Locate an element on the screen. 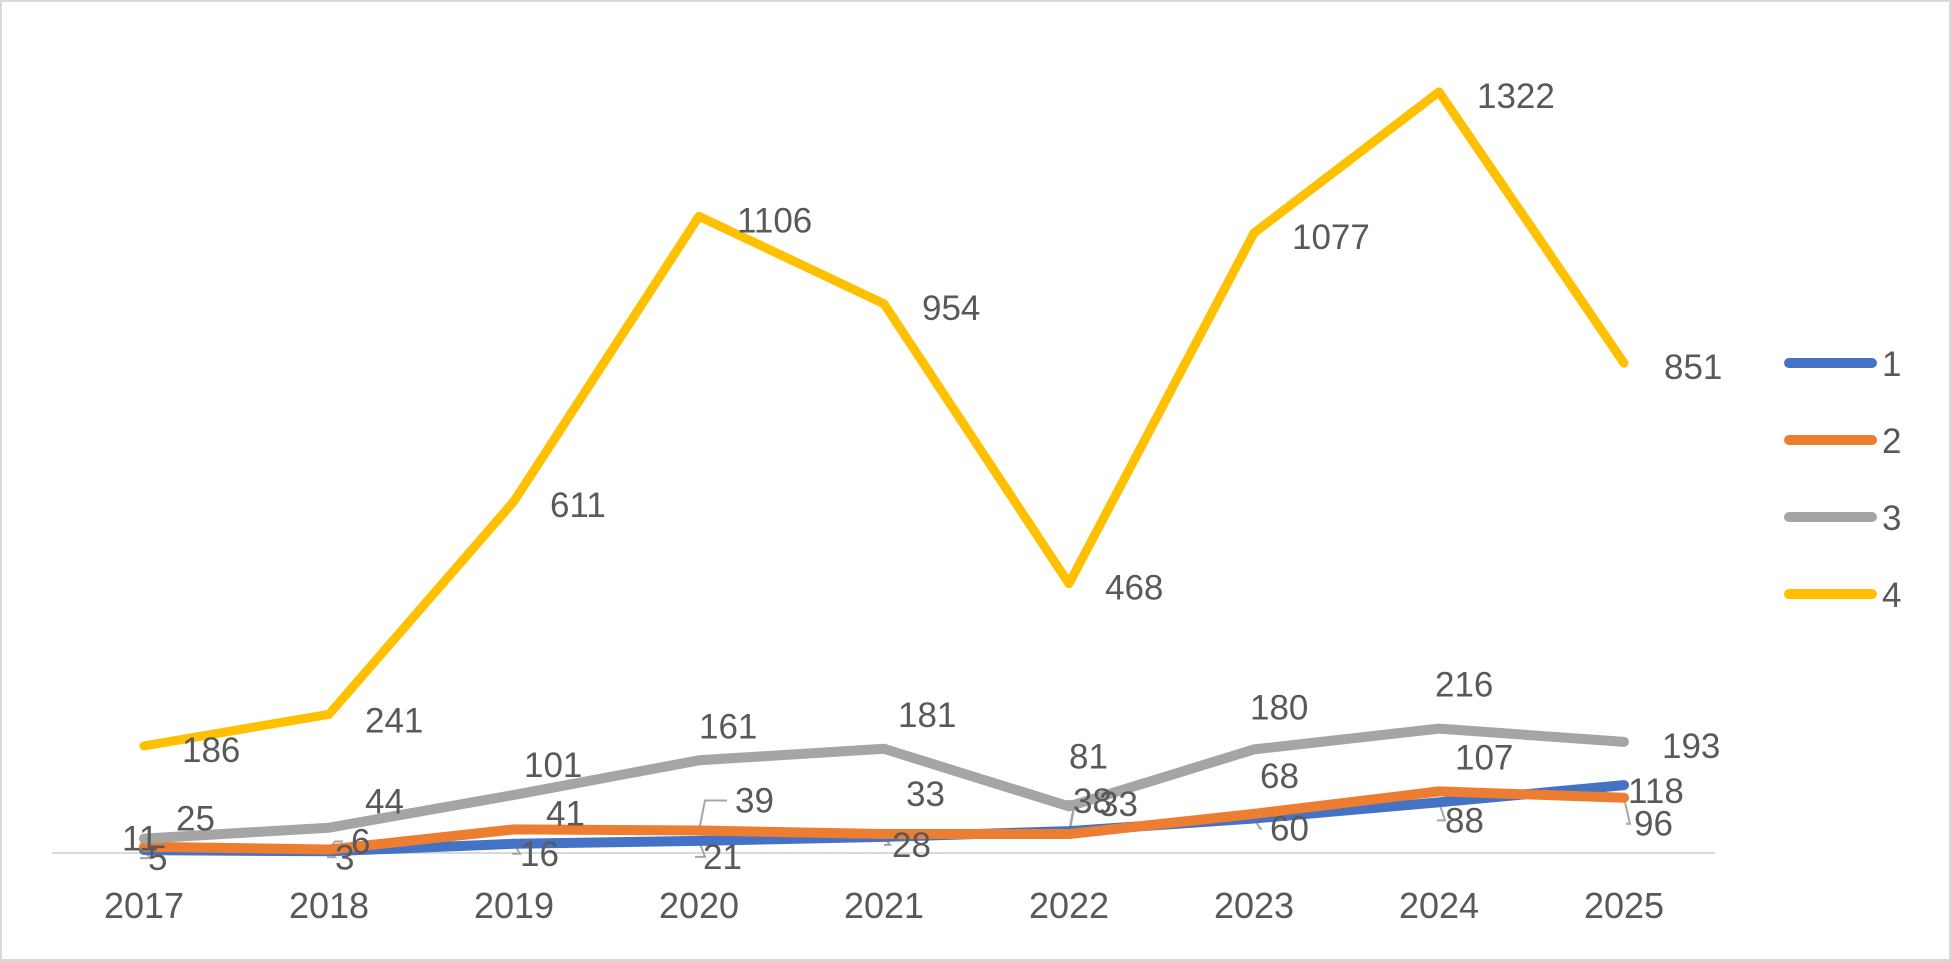 This screenshot has width=1951, height=961. series-4-data-label: 1077 is located at coordinates (1331, 237).